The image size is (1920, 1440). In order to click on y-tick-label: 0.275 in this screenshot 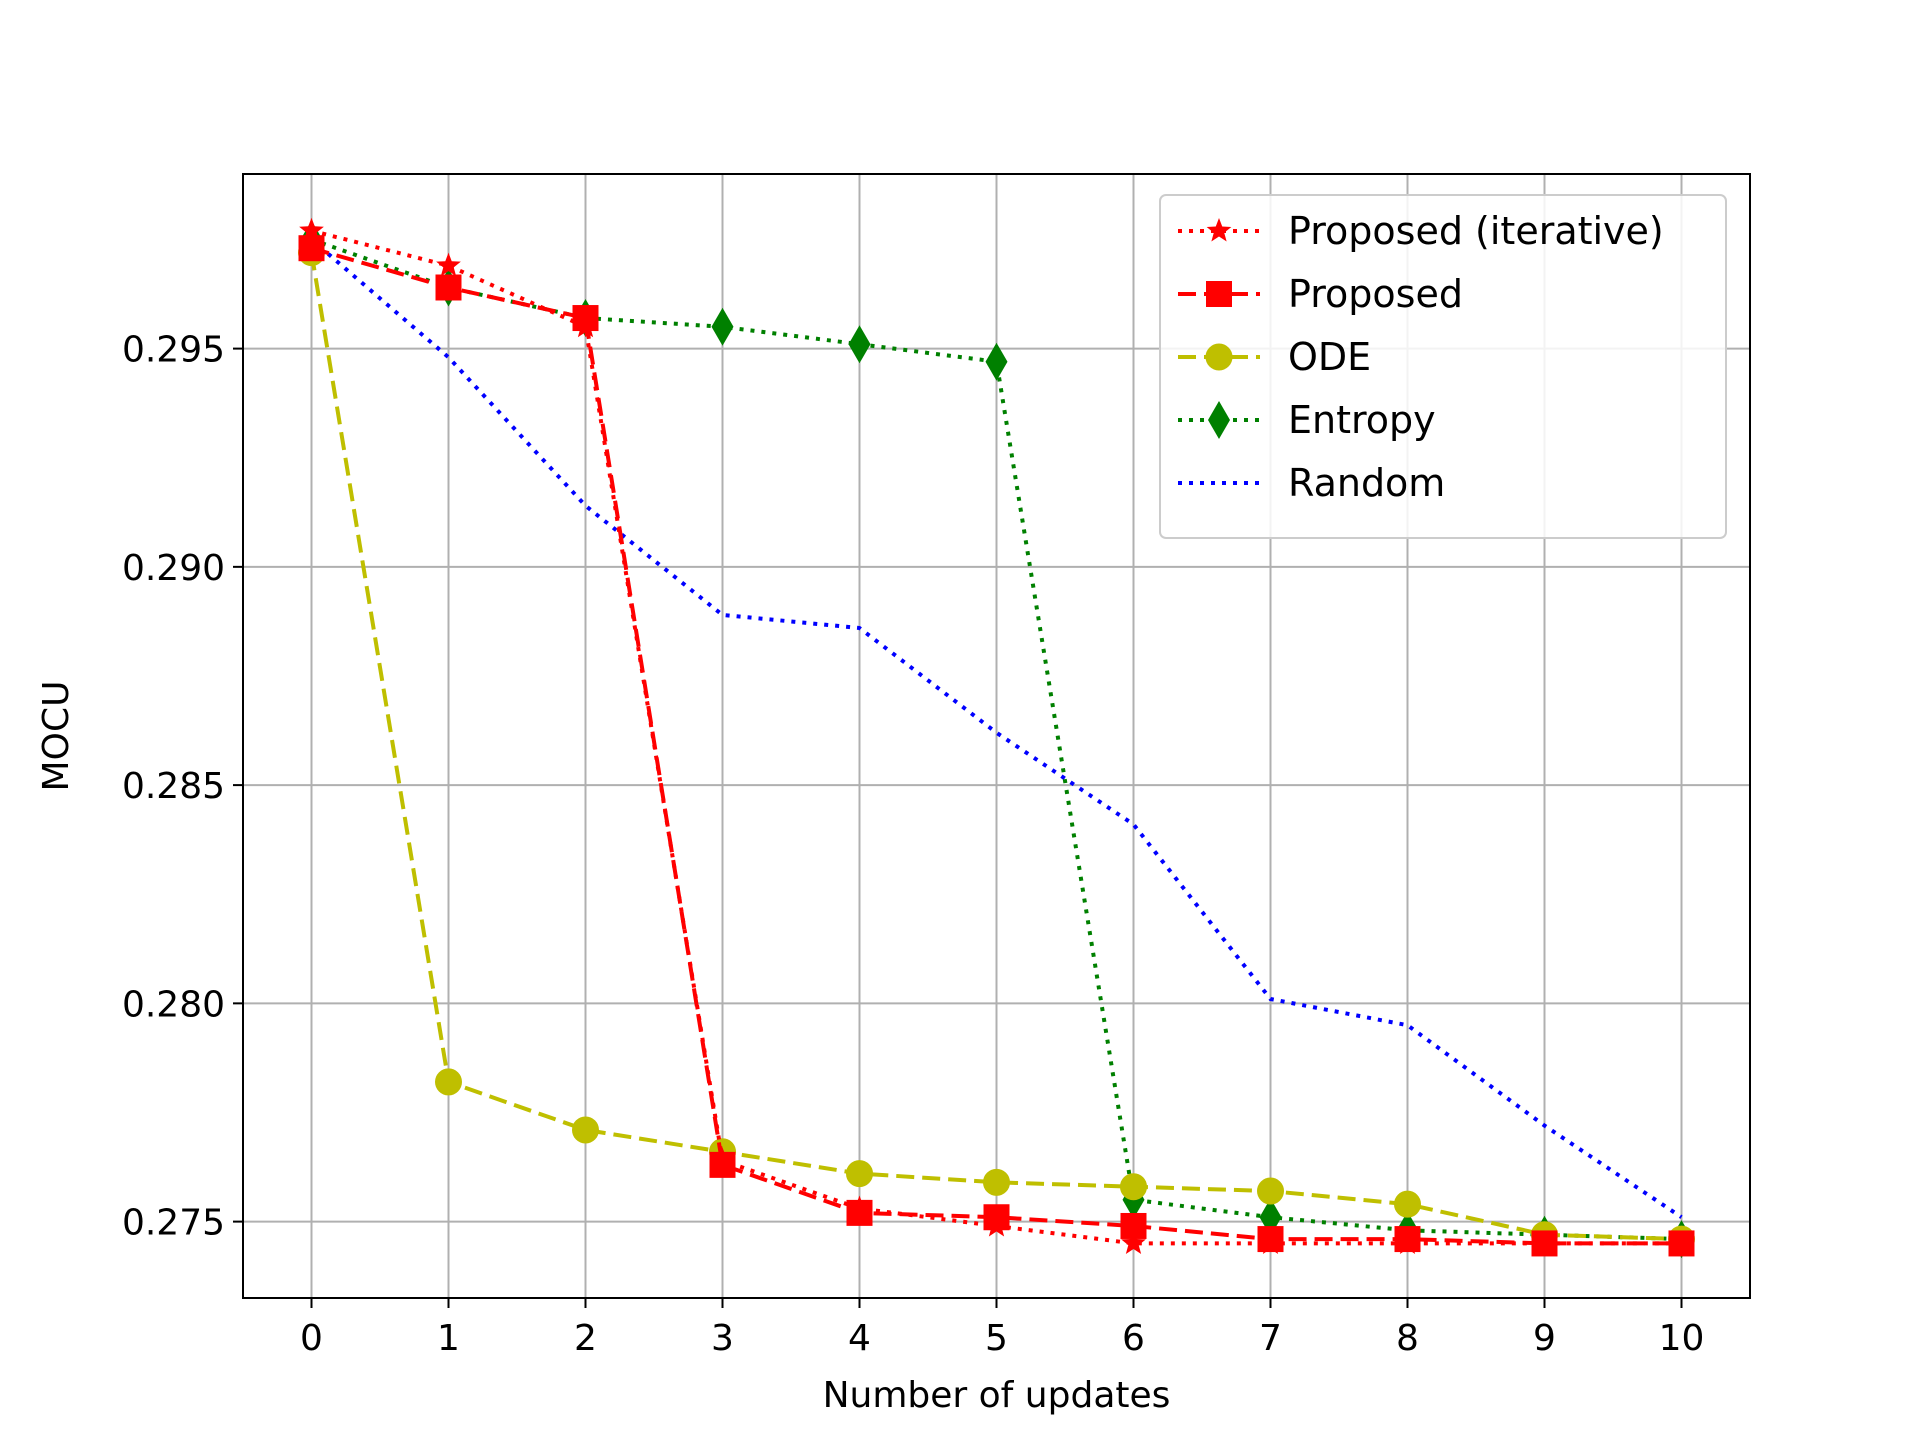, I will do `click(173, 1223)`.